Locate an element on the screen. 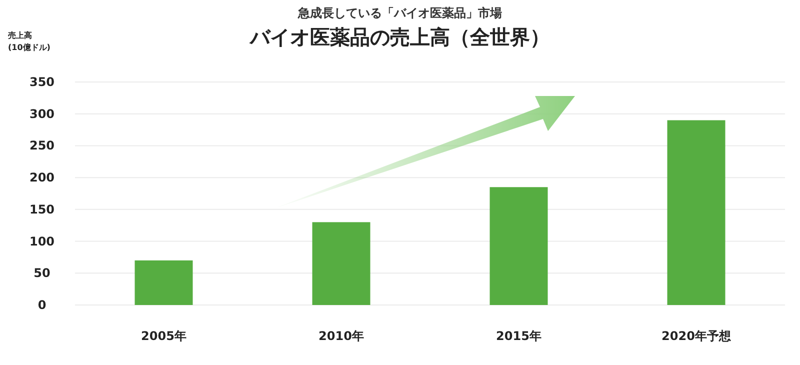  y-tick-label: 200 is located at coordinates (42, 177).